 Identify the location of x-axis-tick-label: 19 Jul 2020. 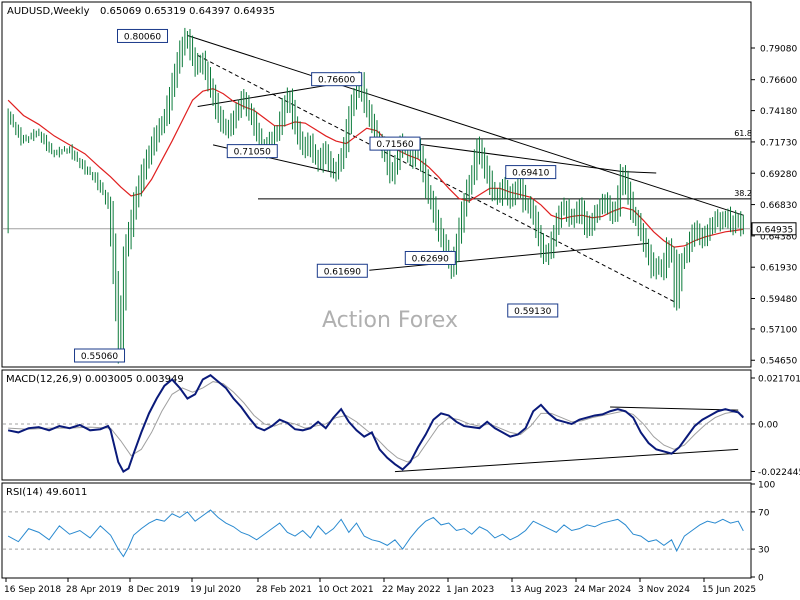
(215, 590).